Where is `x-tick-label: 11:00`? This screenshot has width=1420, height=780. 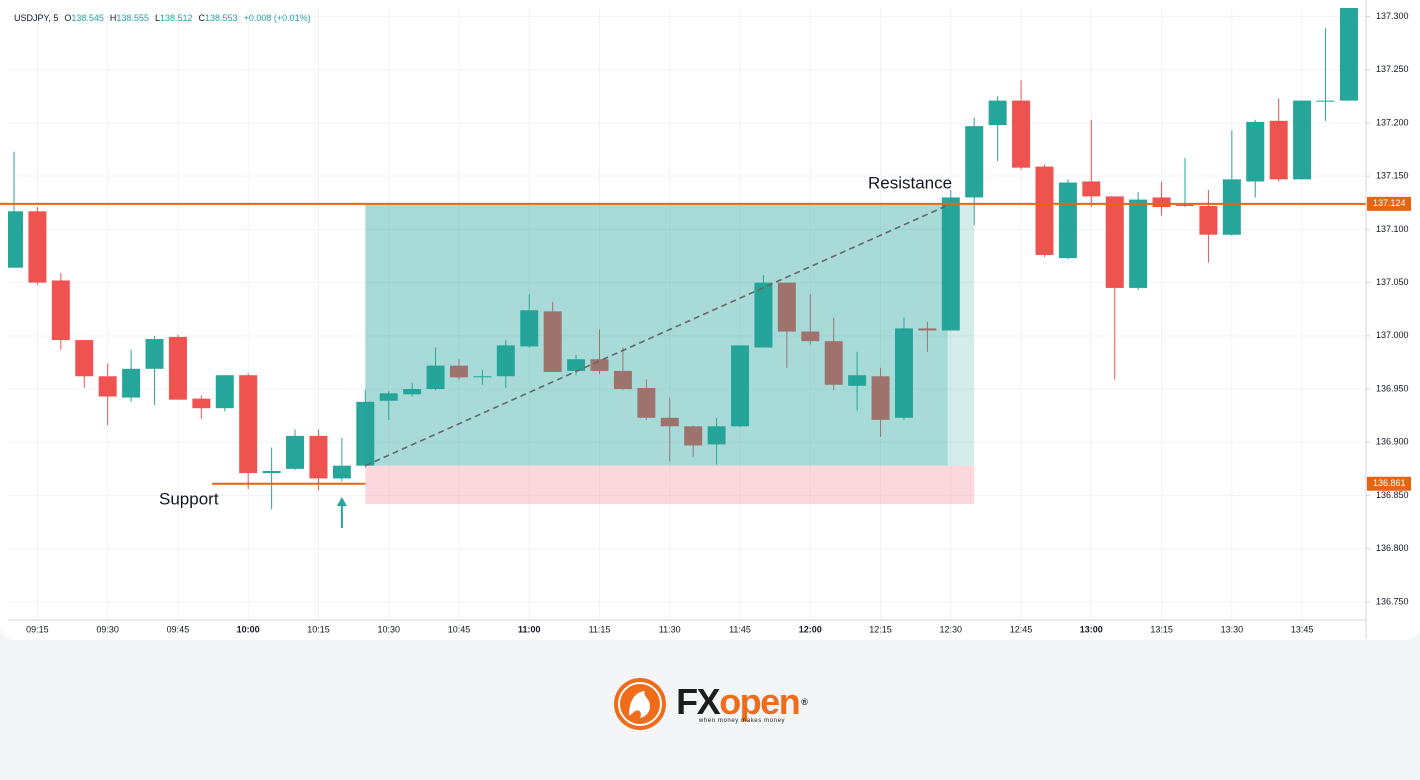 x-tick-label: 11:00 is located at coordinates (529, 629).